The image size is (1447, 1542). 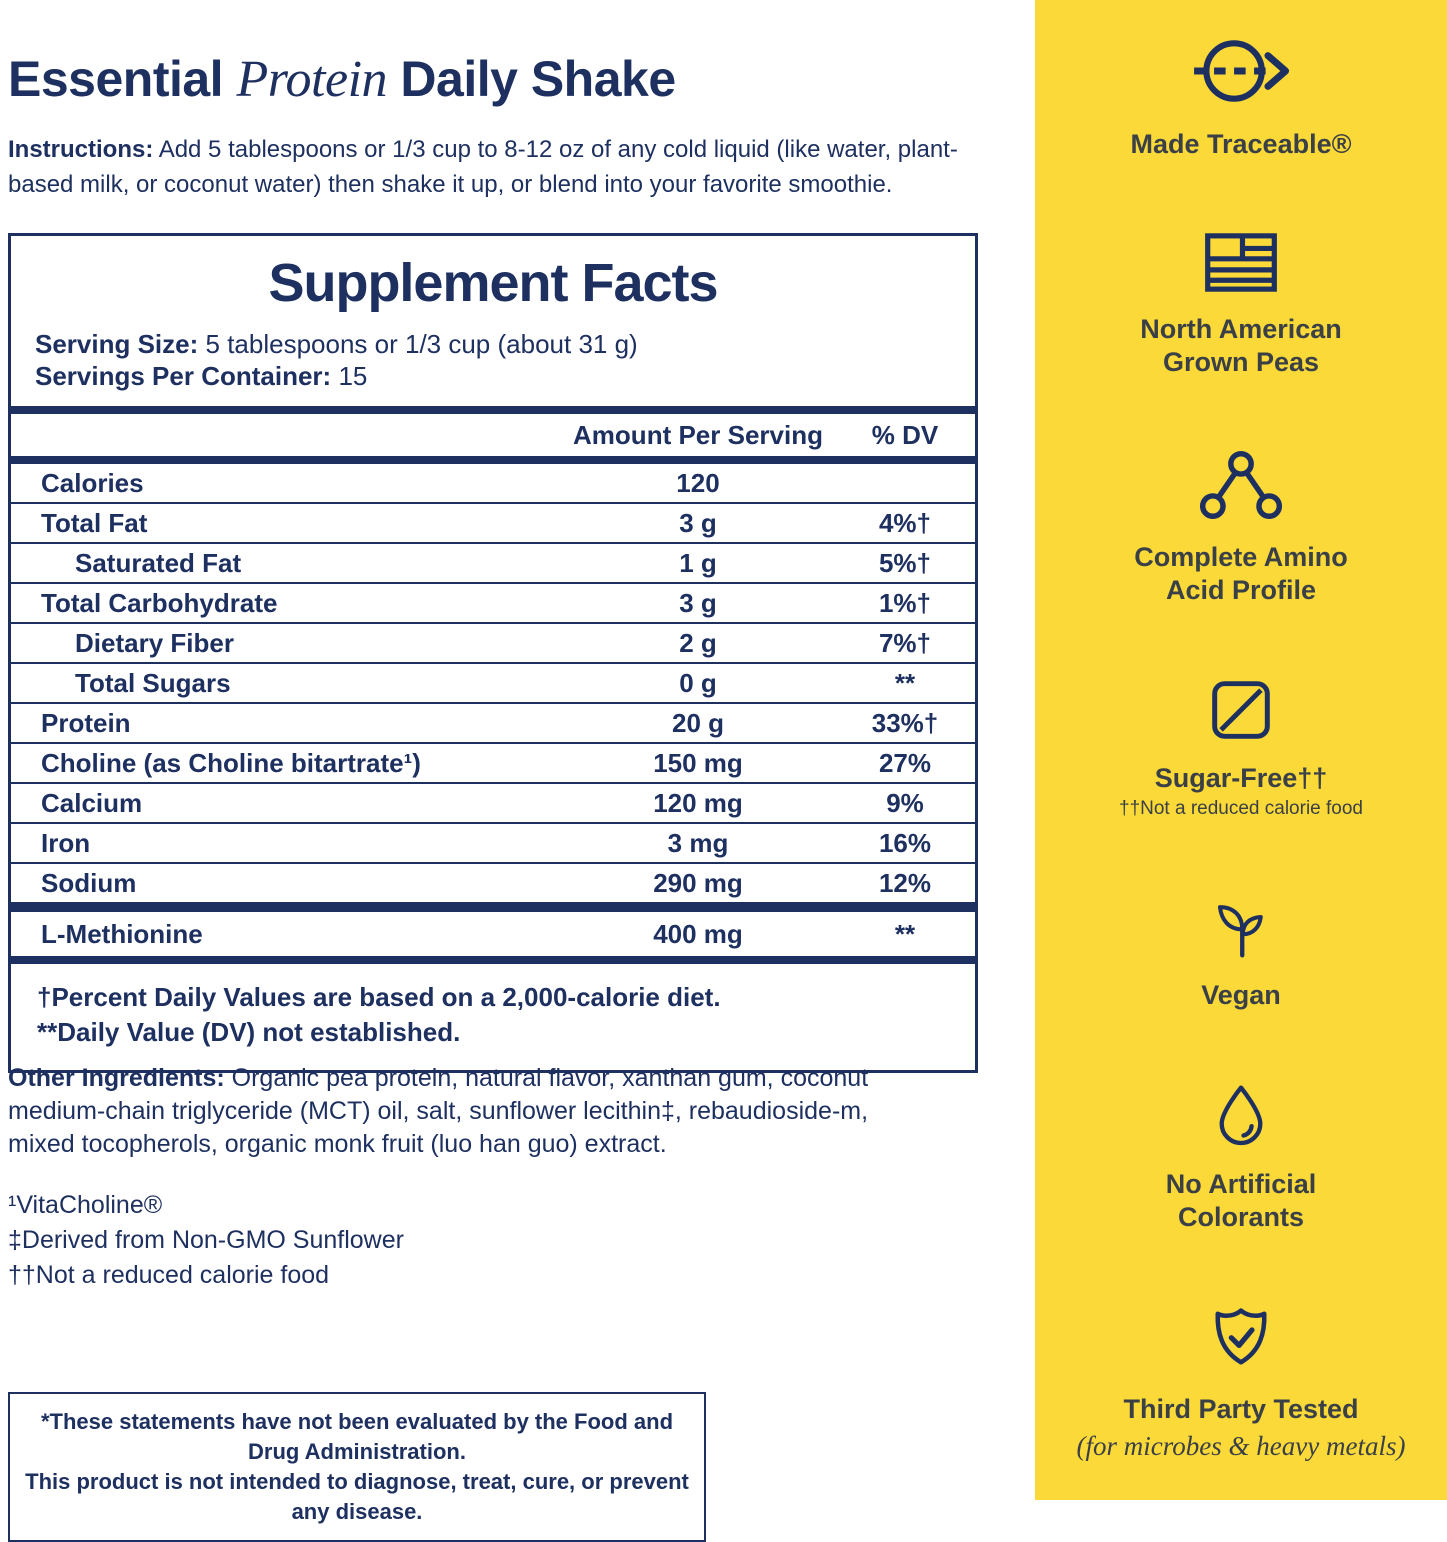 I want to click on feature-sublabel: (for microbes & heavy metals), so click(x=1241, y=1445).